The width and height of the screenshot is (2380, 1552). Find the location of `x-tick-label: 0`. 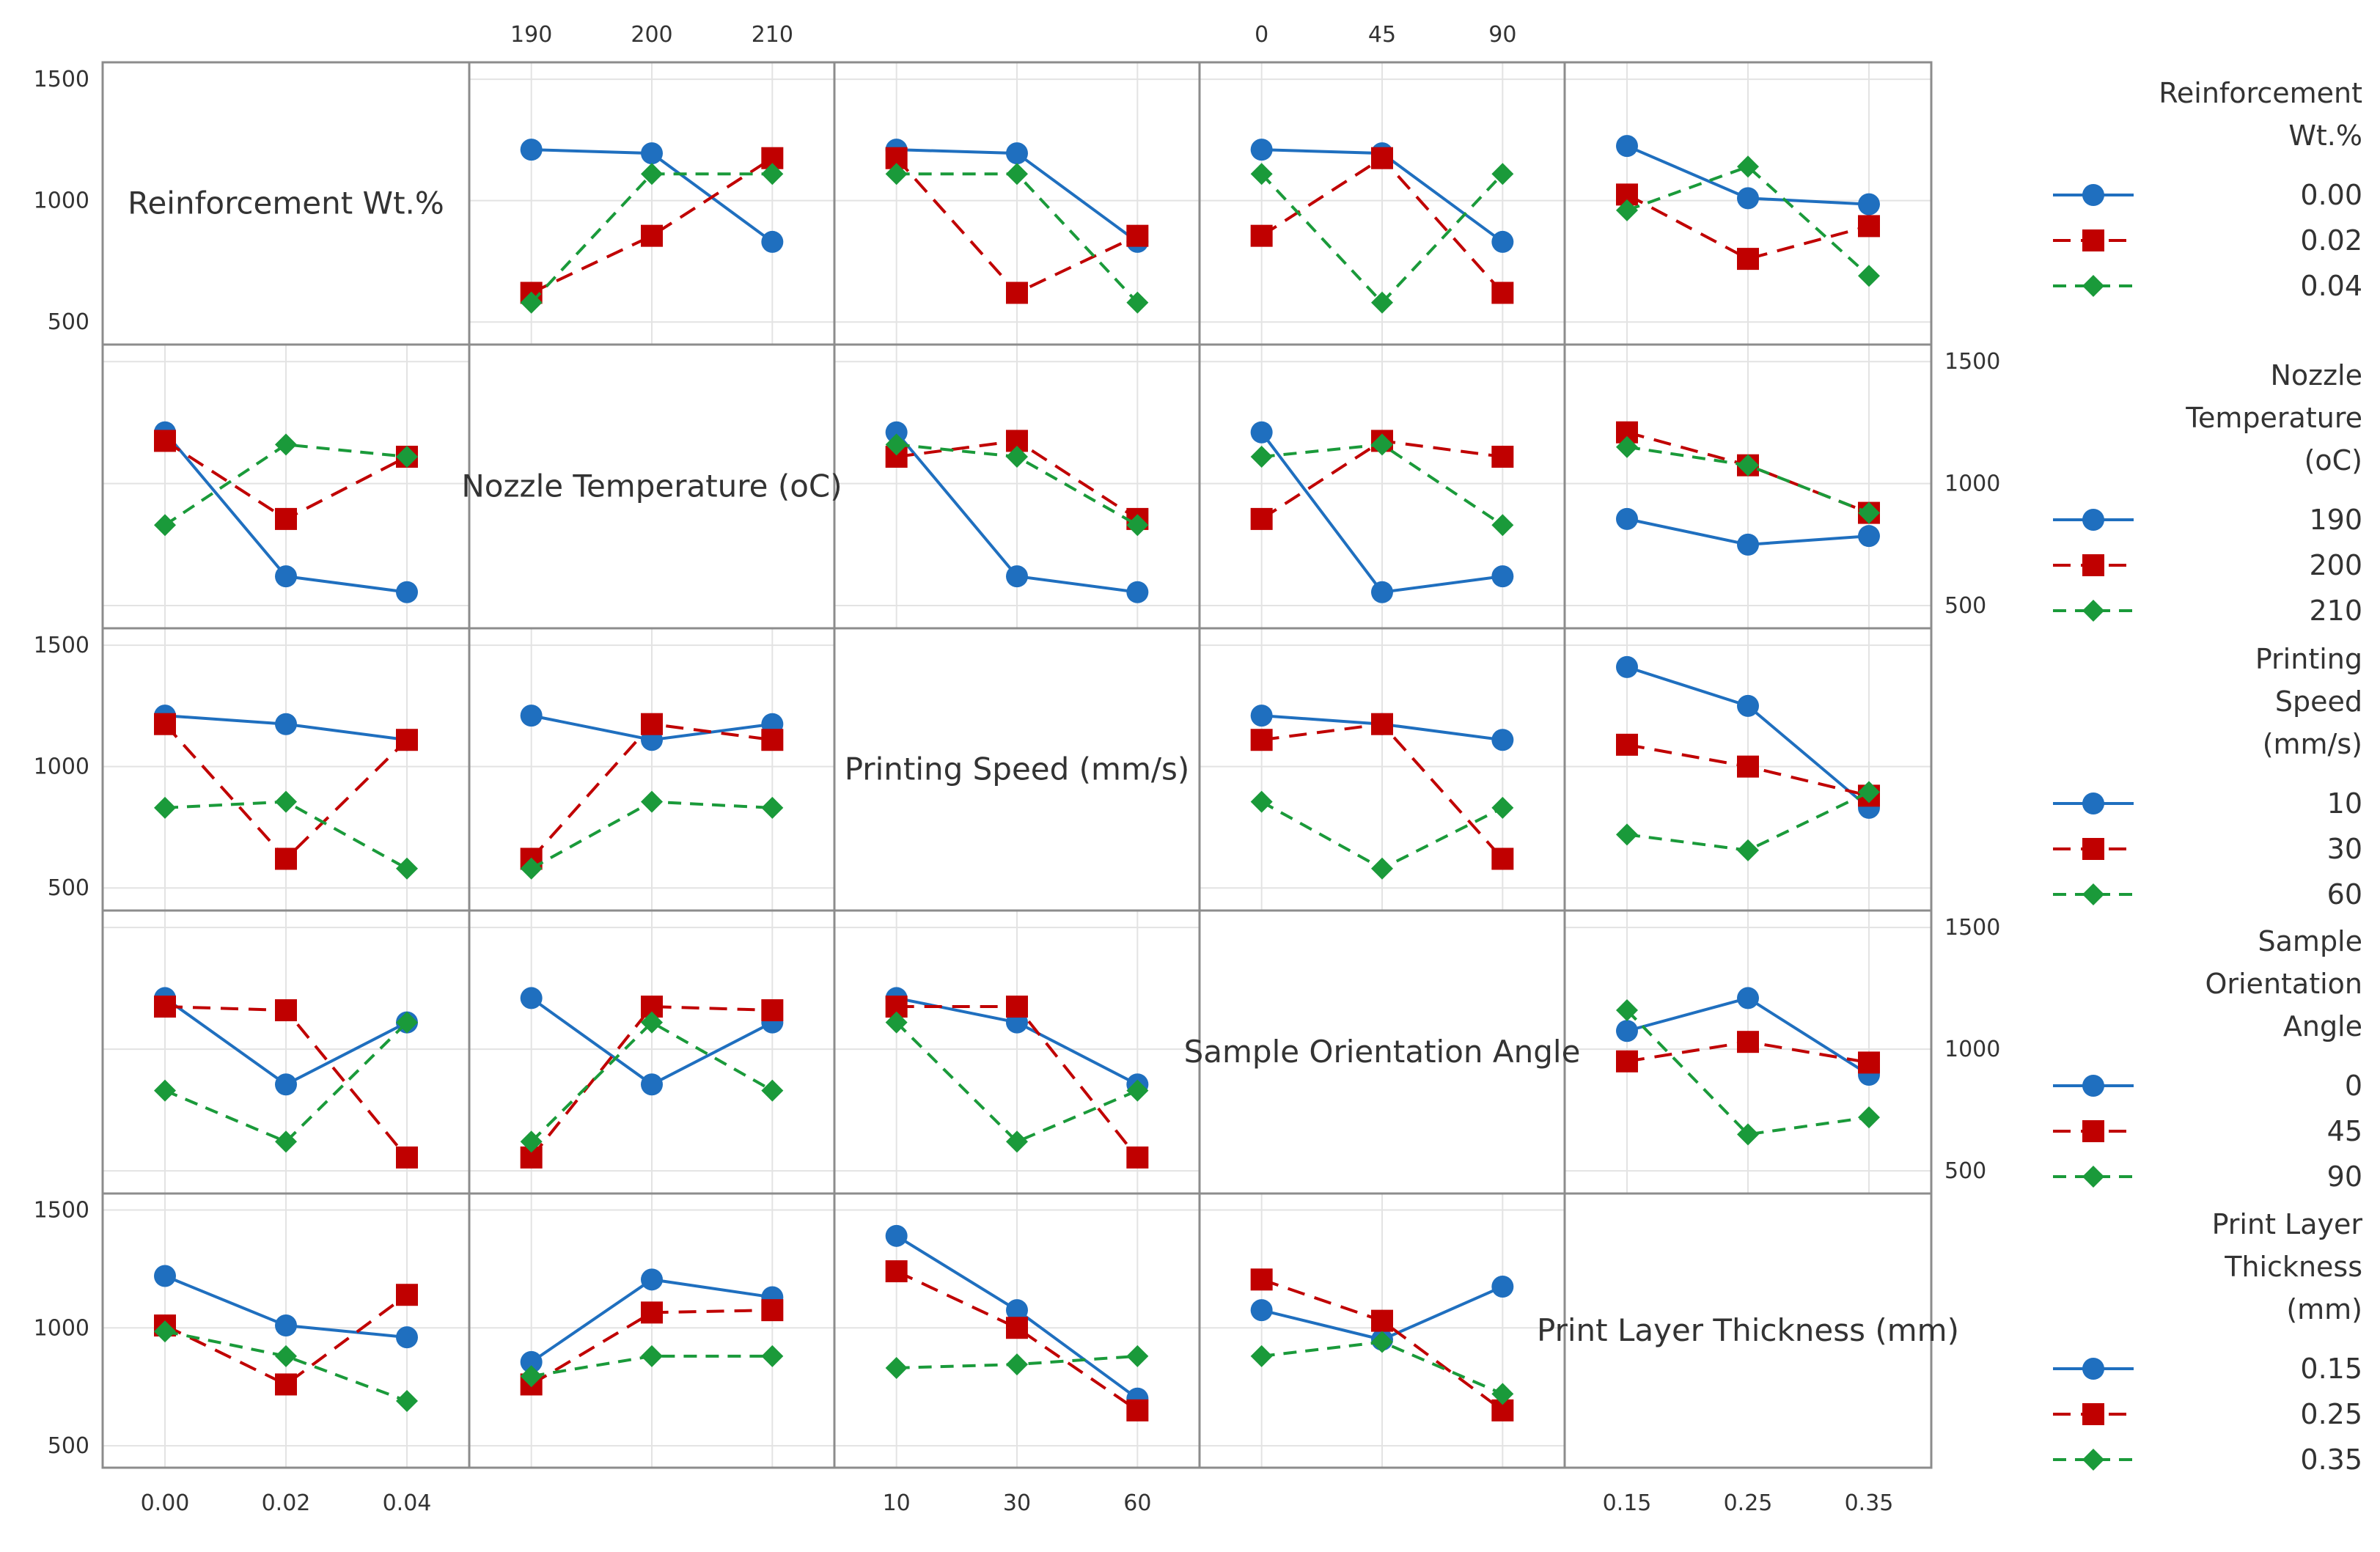

x-tick-label: 0 is located at coordinates (1261, 35).